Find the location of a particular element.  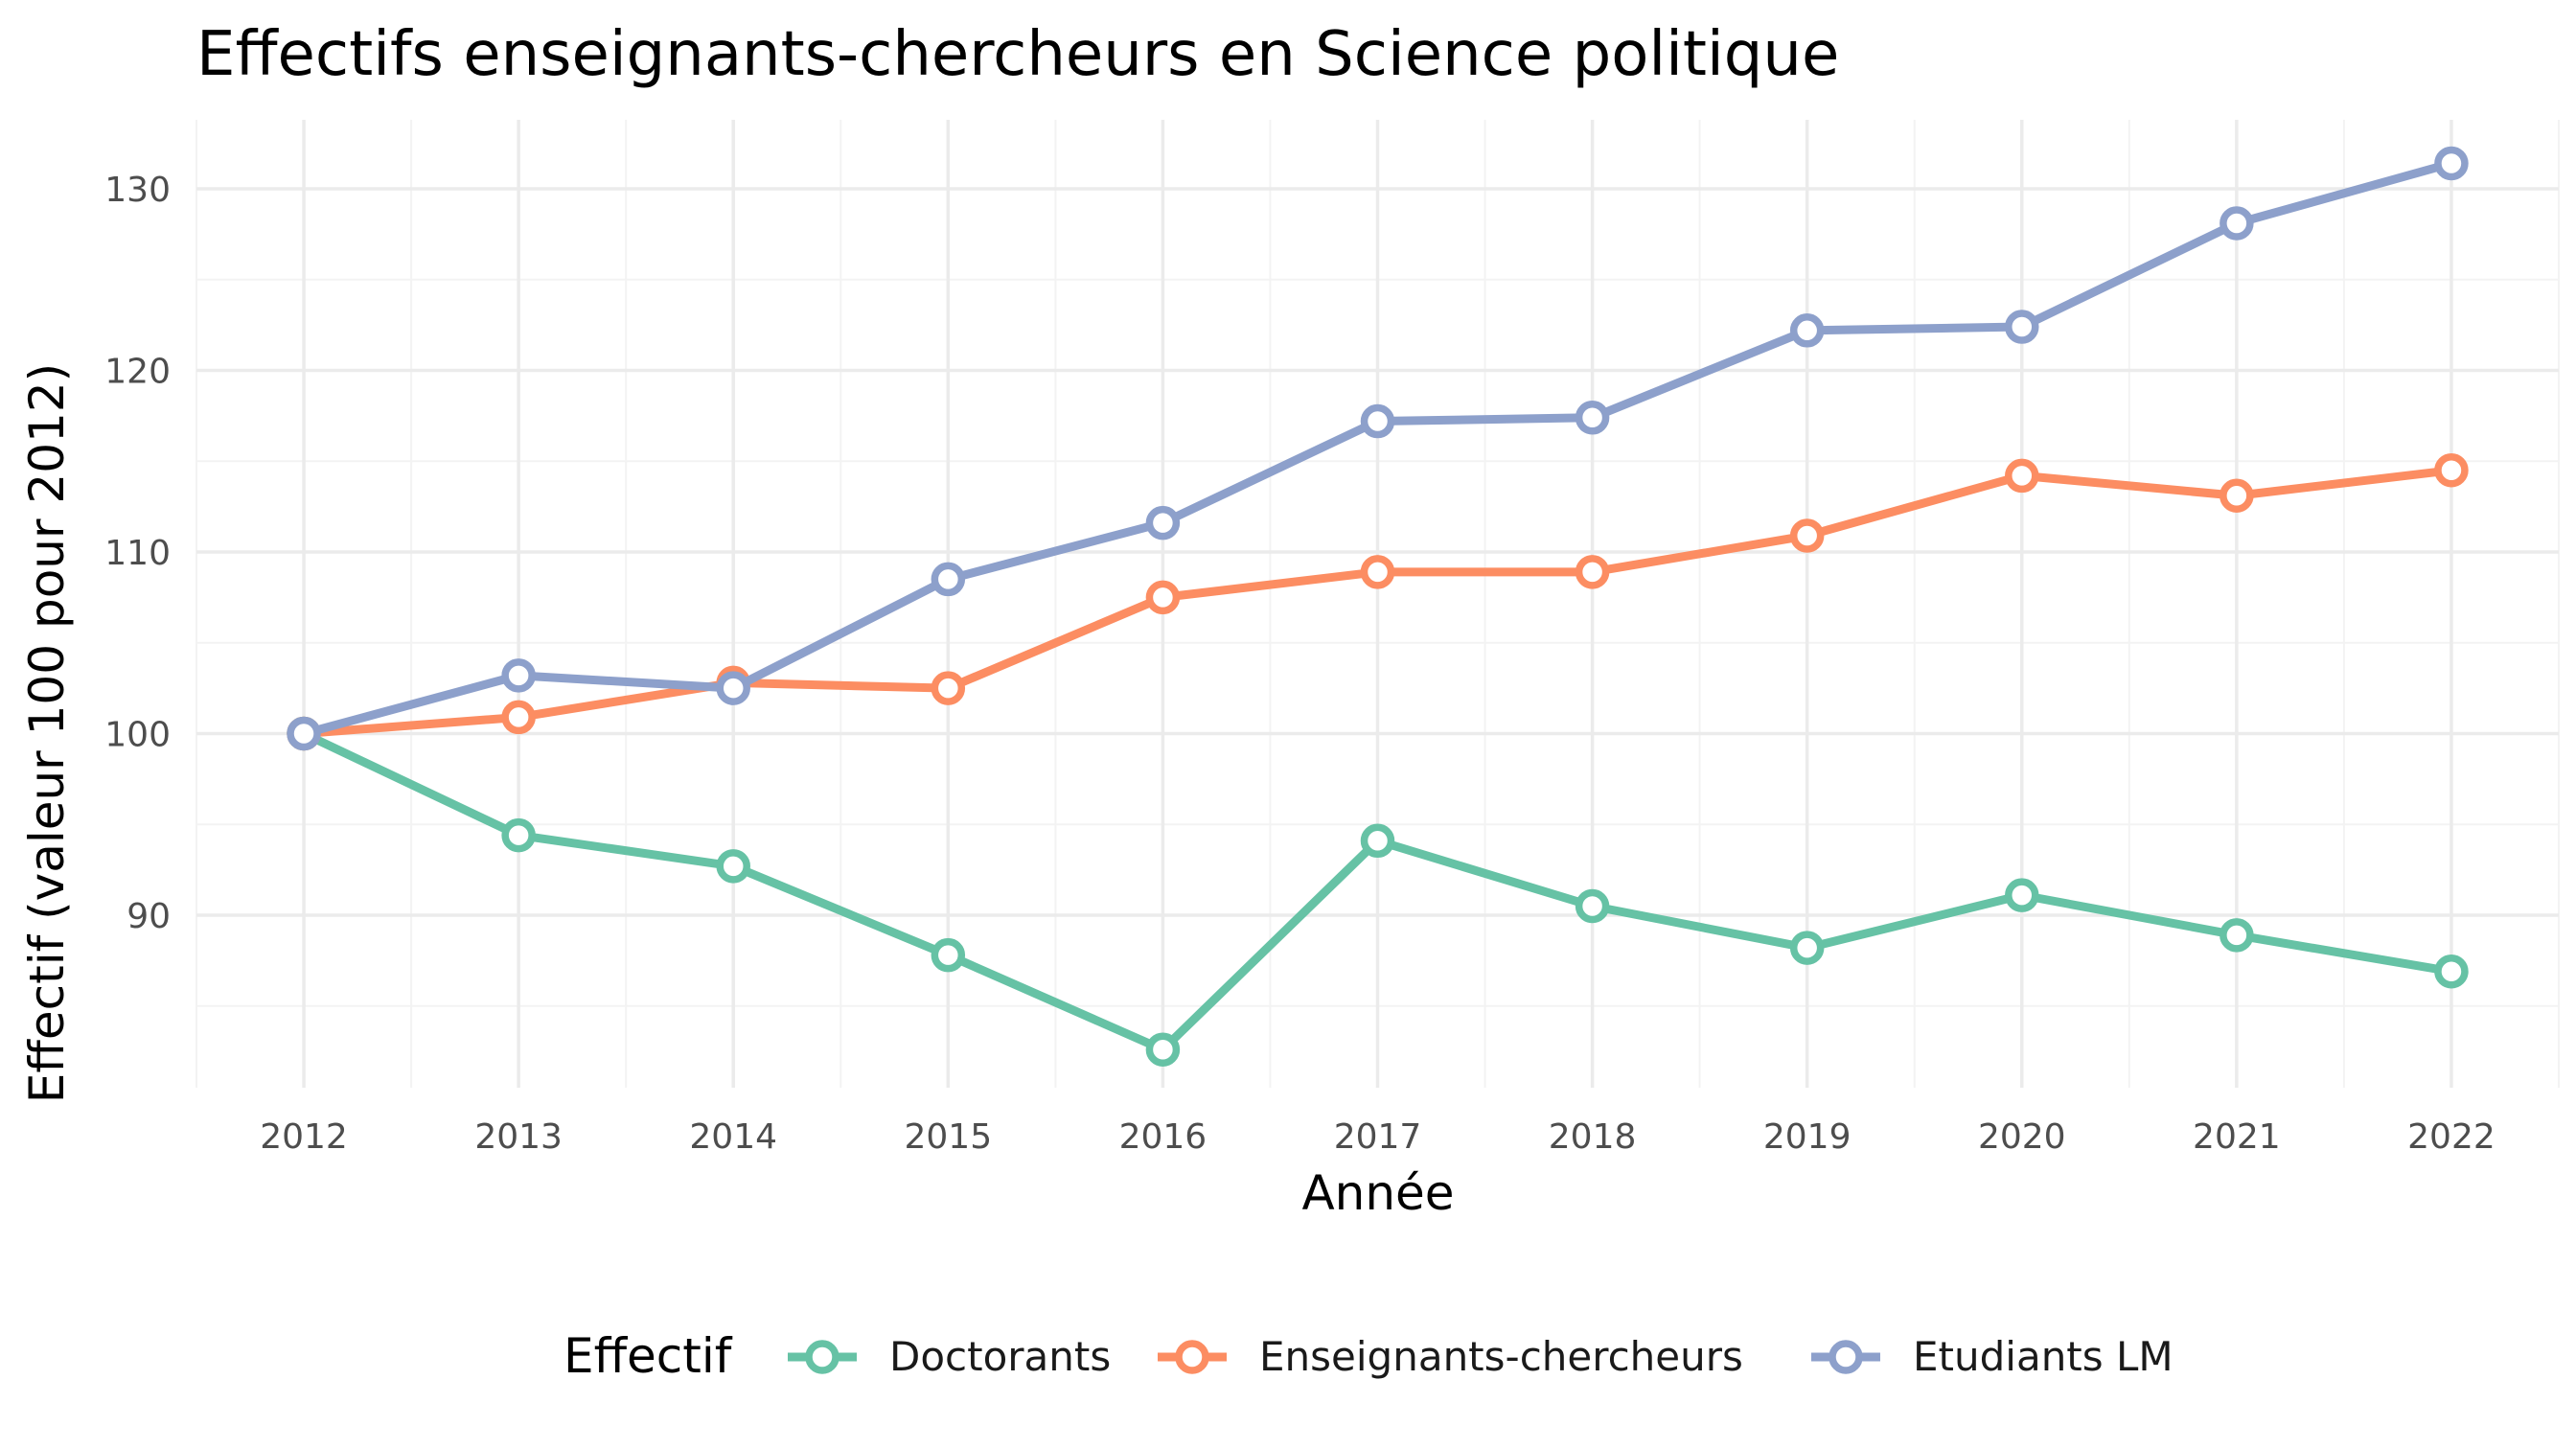

x-tick-label: 2012 is located at coordinates (304, 1137).